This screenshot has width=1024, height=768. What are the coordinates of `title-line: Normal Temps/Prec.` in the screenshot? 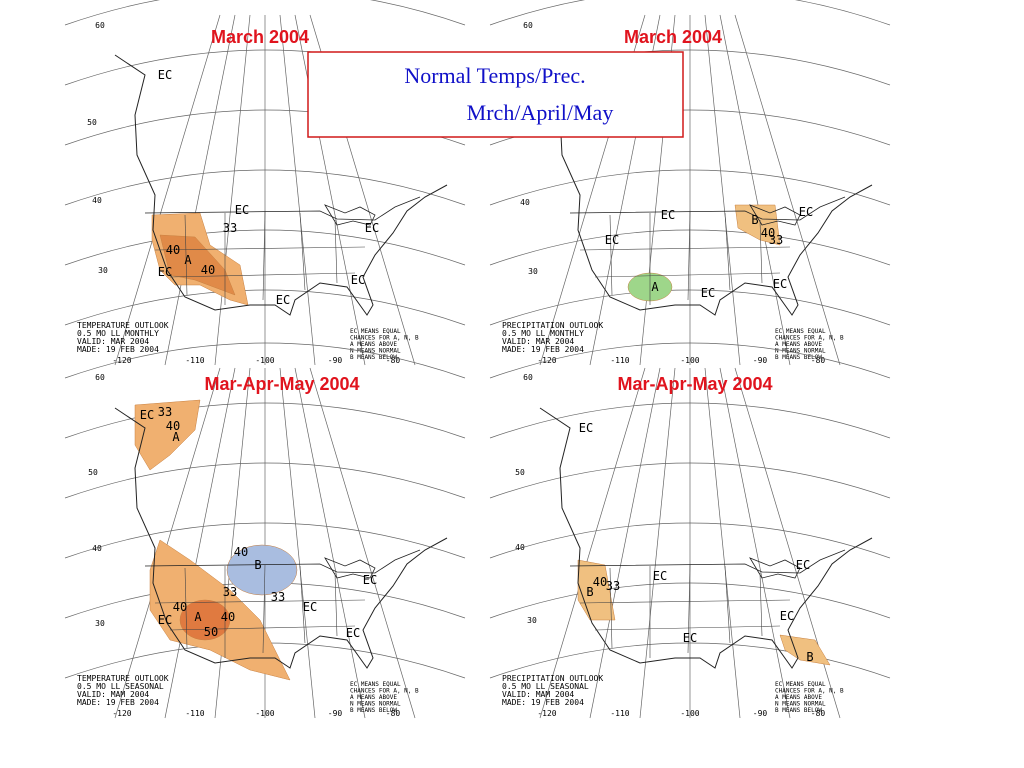 It's located at (494, 75).